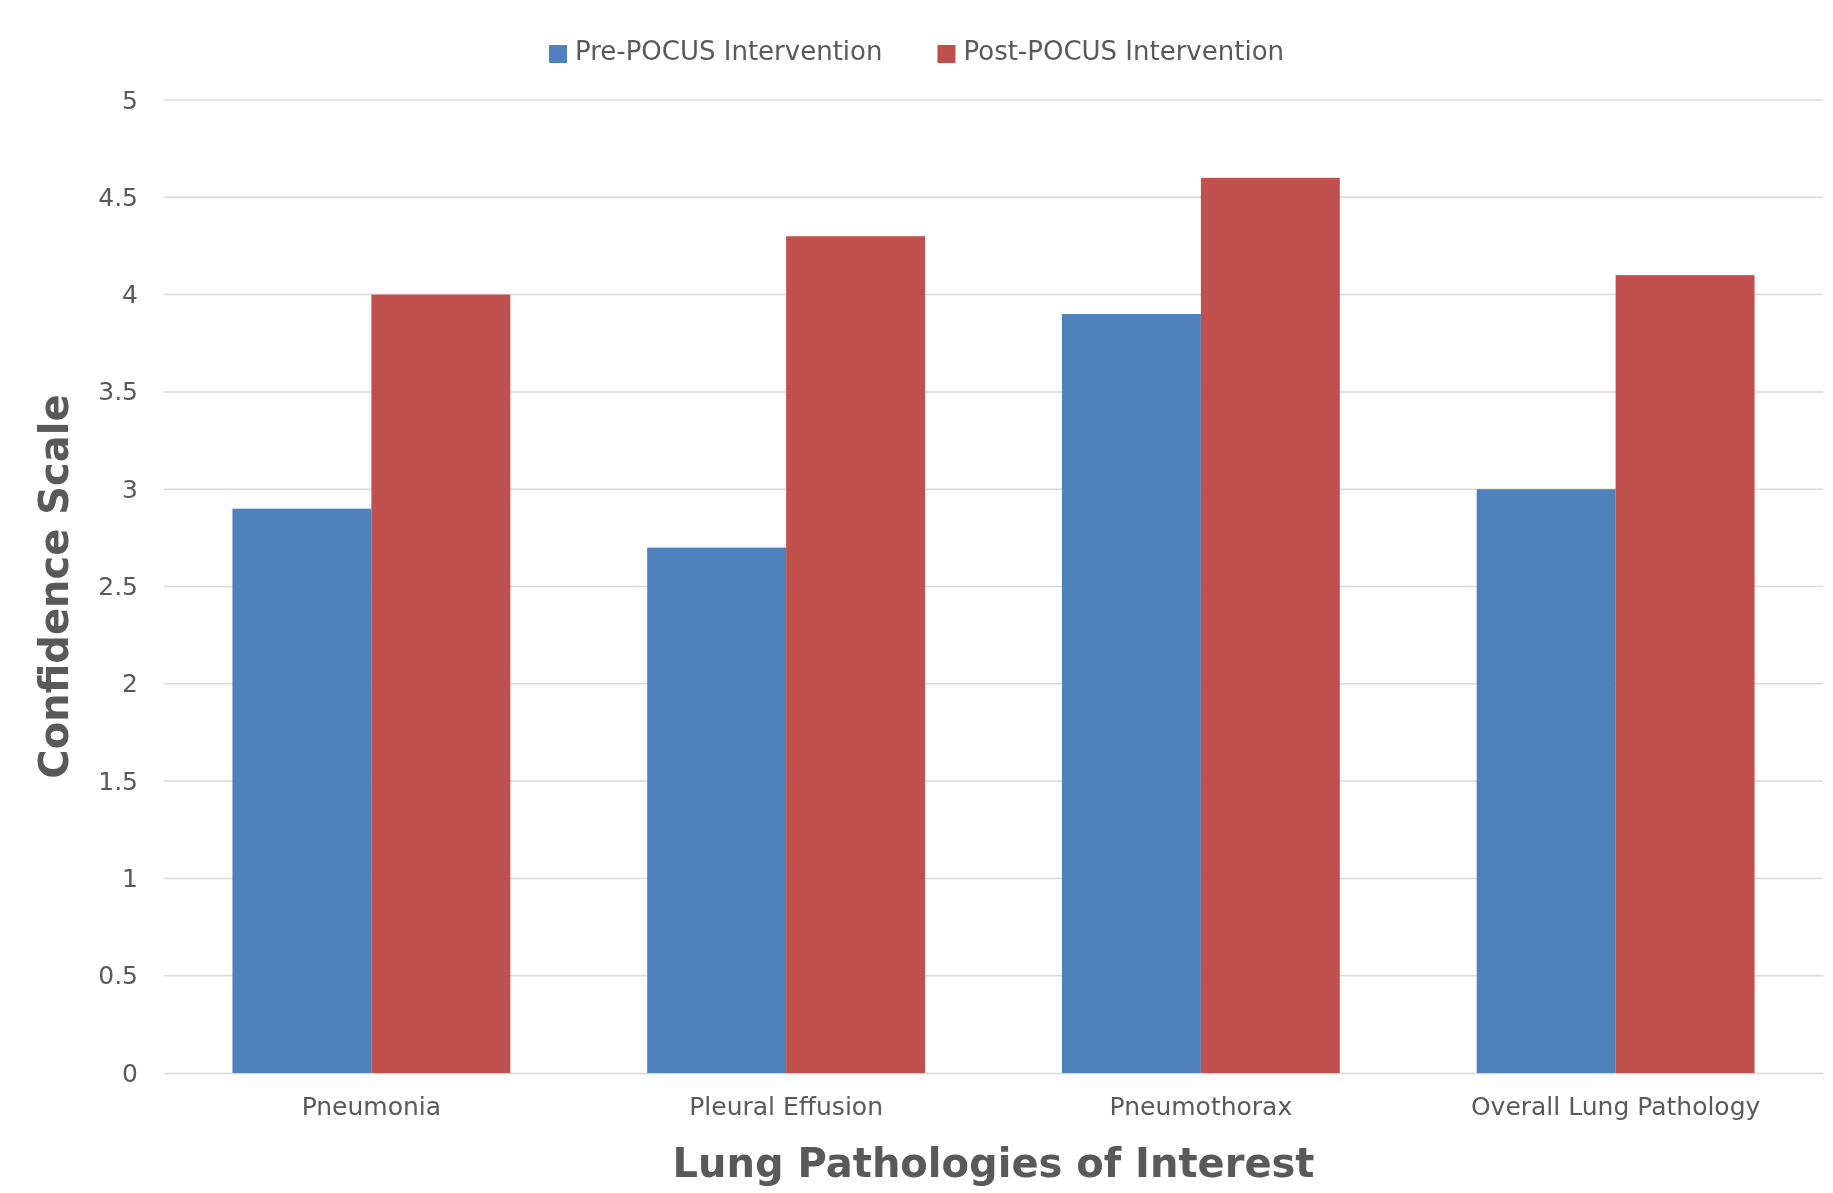 The height and width of the screenshot is (1193, 1833). Describe the element at coordinates (1201, 1106) in the screenshot. I see `x-tick-label: Pneumothorax` at that location.